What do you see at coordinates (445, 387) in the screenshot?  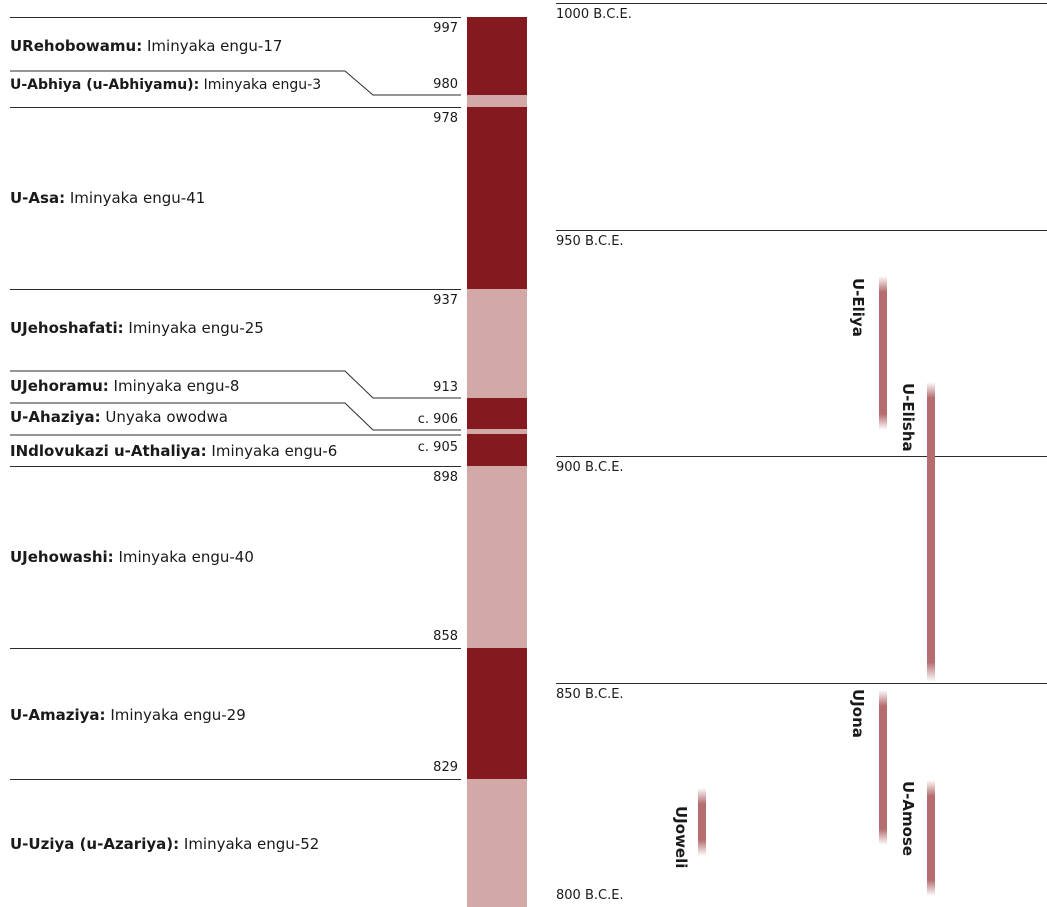 I see `start-year-label: 913` at bounding box center [445, 387].